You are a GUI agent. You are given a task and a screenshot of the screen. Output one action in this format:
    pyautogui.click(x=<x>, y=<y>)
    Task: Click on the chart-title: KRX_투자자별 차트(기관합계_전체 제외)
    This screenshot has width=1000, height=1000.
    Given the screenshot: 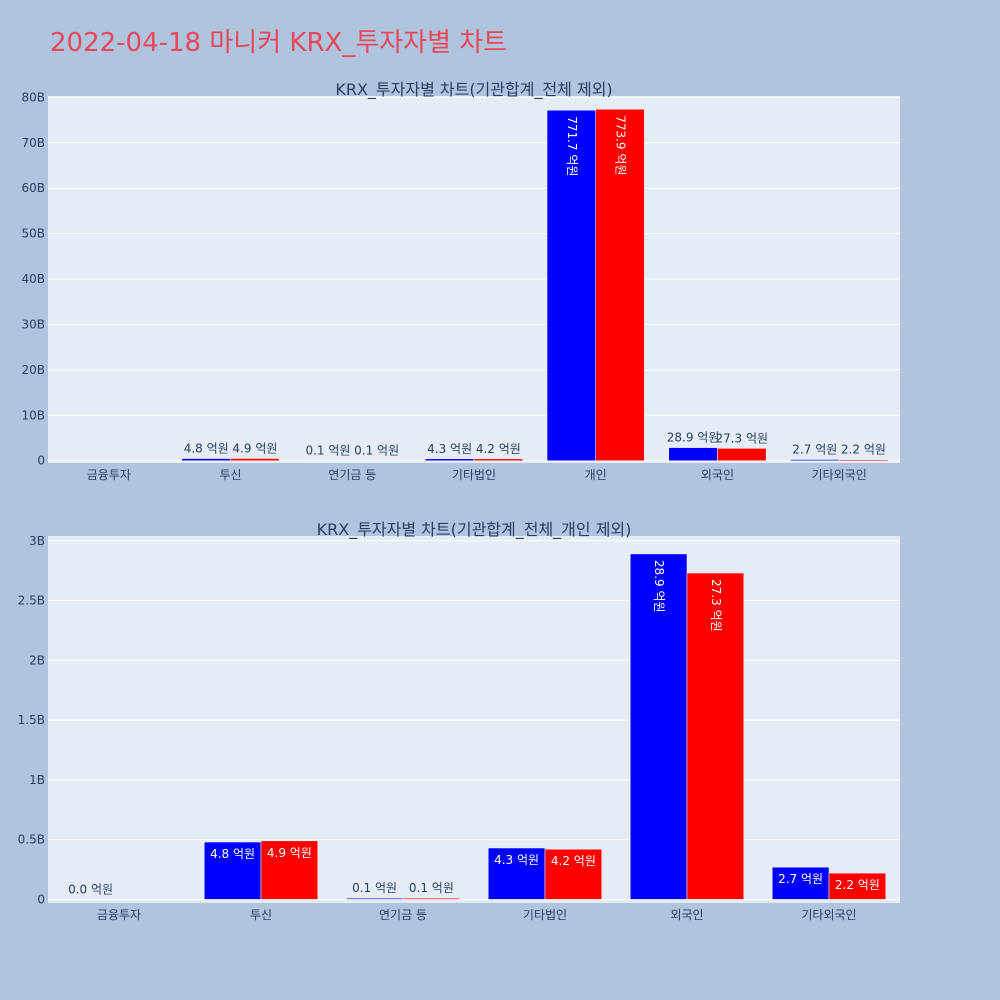 What is the action you would take?
    pyautogui.click(x=473, y=90)
    